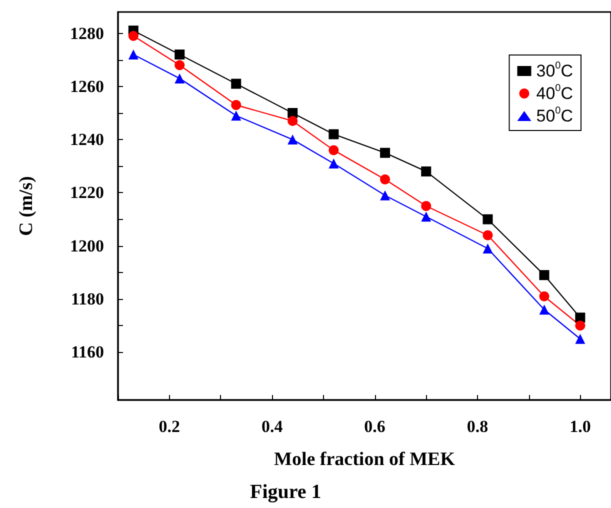  Describe the element at coordinates (87, 86) in the screenshot. I see `y-tick-label: 1260` at that location.